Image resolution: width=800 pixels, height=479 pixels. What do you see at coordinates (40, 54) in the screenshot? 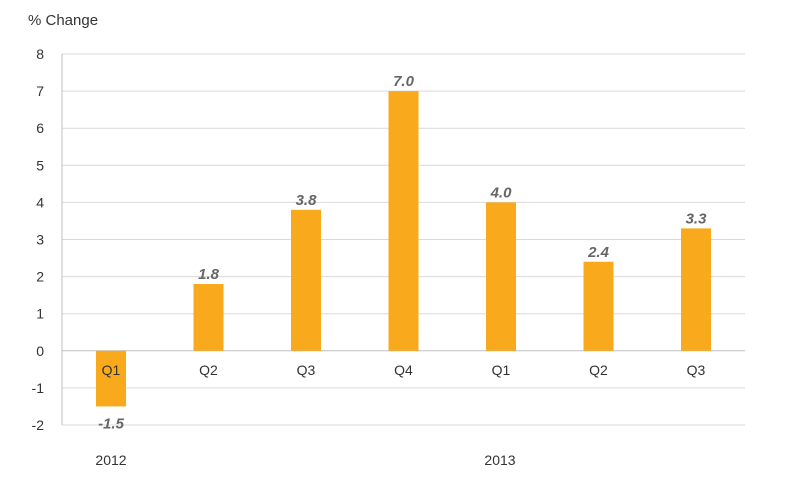
I see `y-tick-label: 8` at bounding box center [40, 54].